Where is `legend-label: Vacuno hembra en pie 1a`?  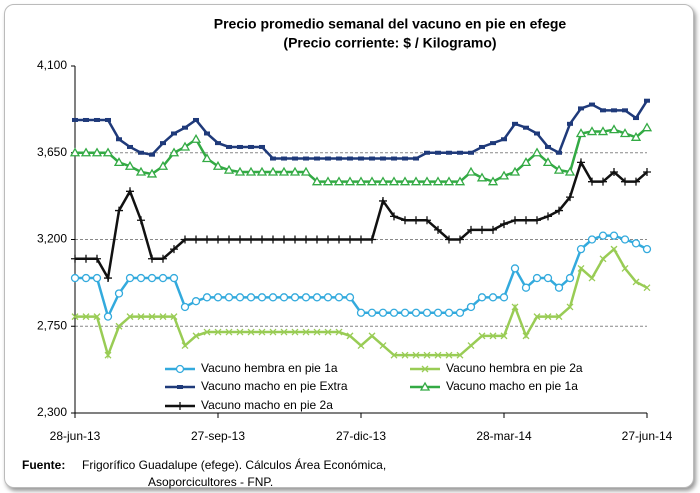
legend-label: Vacuno hembra en pie 1a is located at coordinates (269, 368).